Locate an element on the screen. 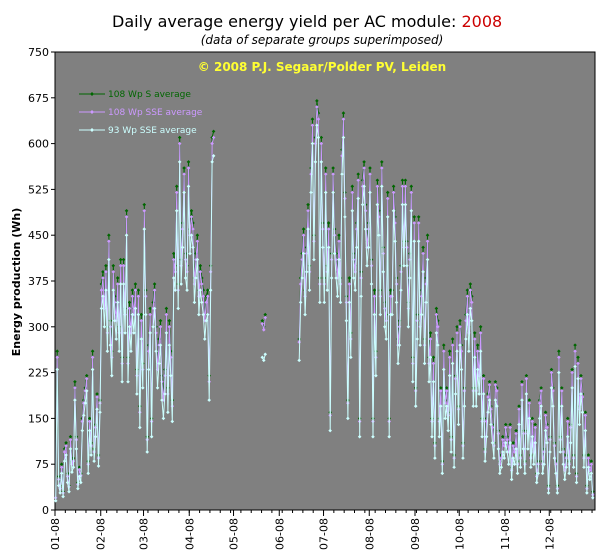  x-tick-label: 05-08 is located at coordinates (234, 534).